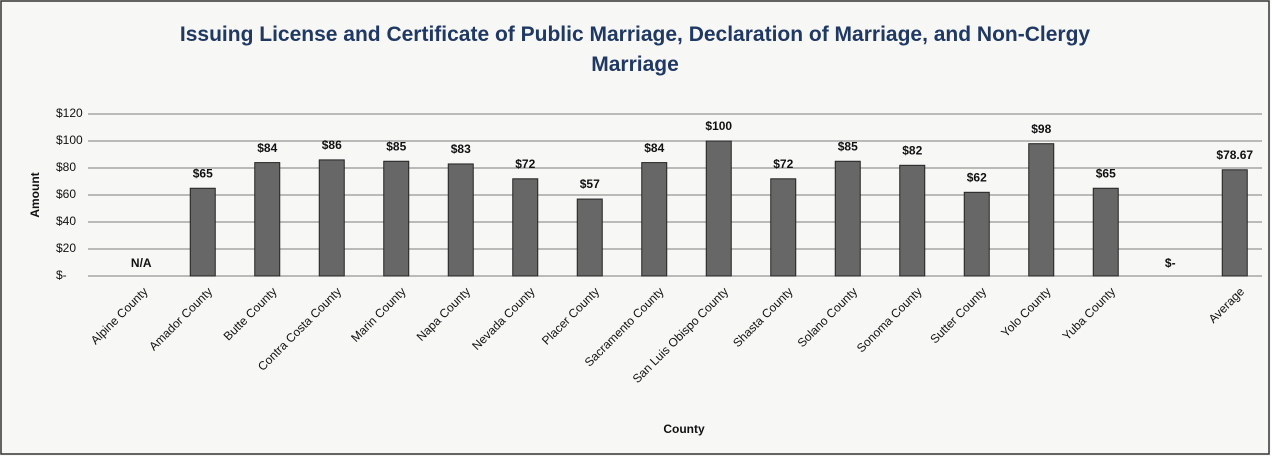  Describe the element at coordinates (332, 145) in the screenshot. I see `data-label: $86` at that location.